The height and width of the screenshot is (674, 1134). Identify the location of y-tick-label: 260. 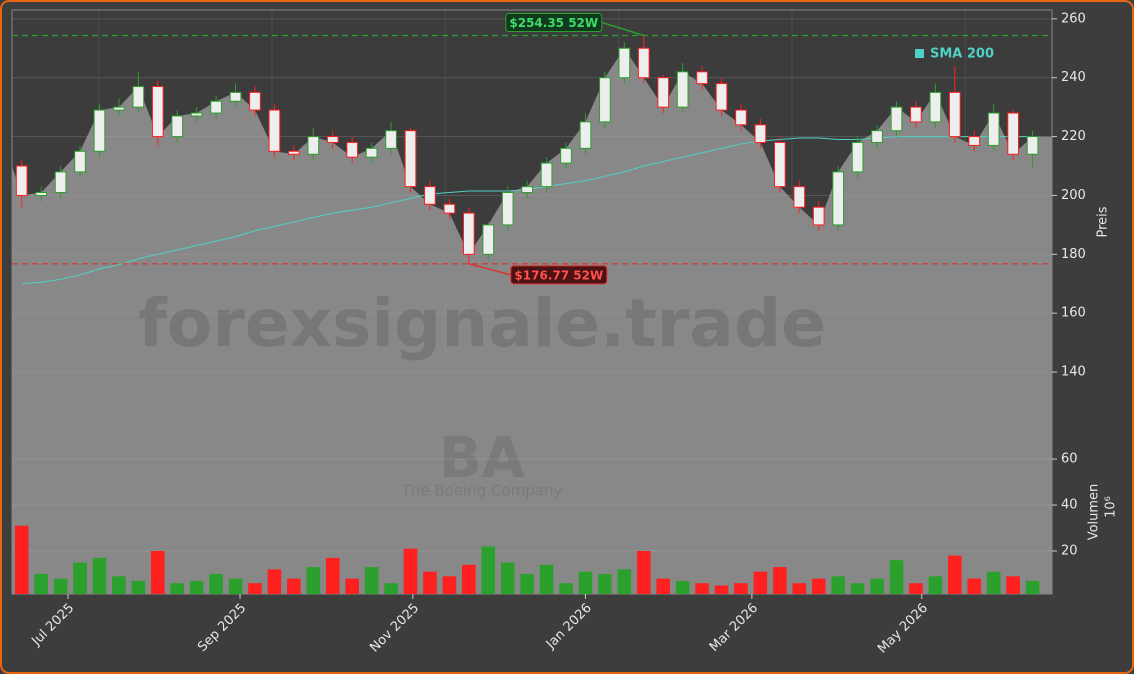
(1073, 18).